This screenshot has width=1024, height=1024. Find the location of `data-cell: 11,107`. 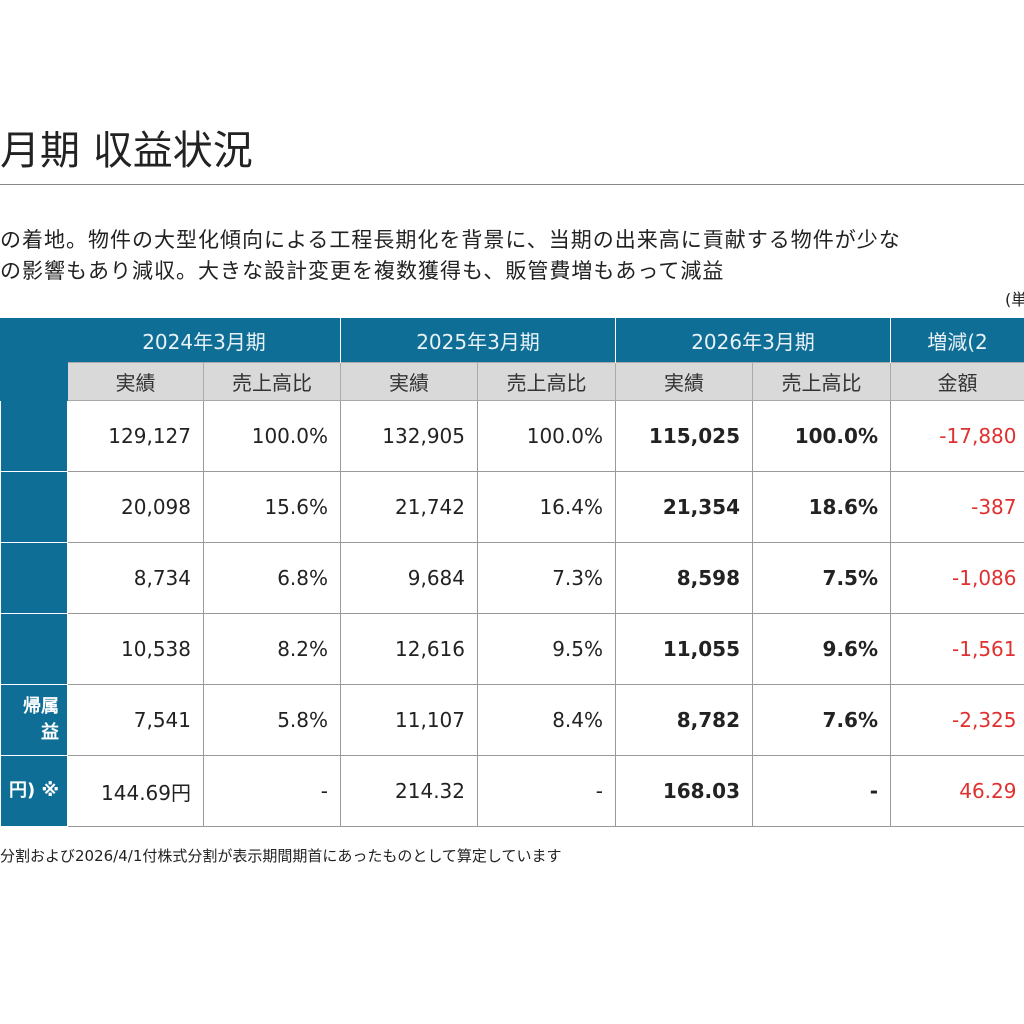

data-cell: 11,107 is located at coordinates (409, 720).